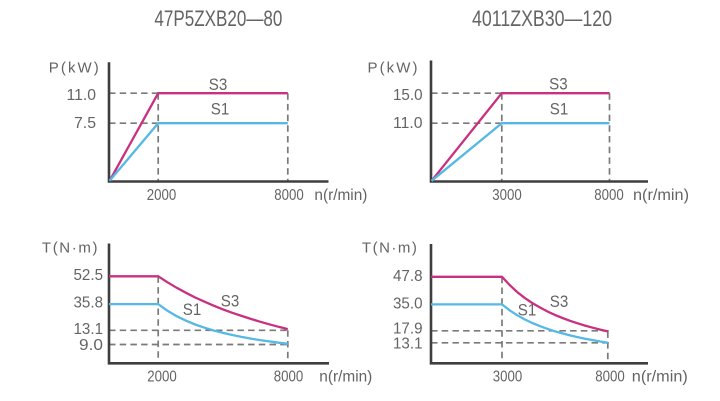 The image size is (720, 401). What do you see at coordinates (91, 345) in the screenshot?
I see `svg-text: 9.0` at bounding box center [91, 345].